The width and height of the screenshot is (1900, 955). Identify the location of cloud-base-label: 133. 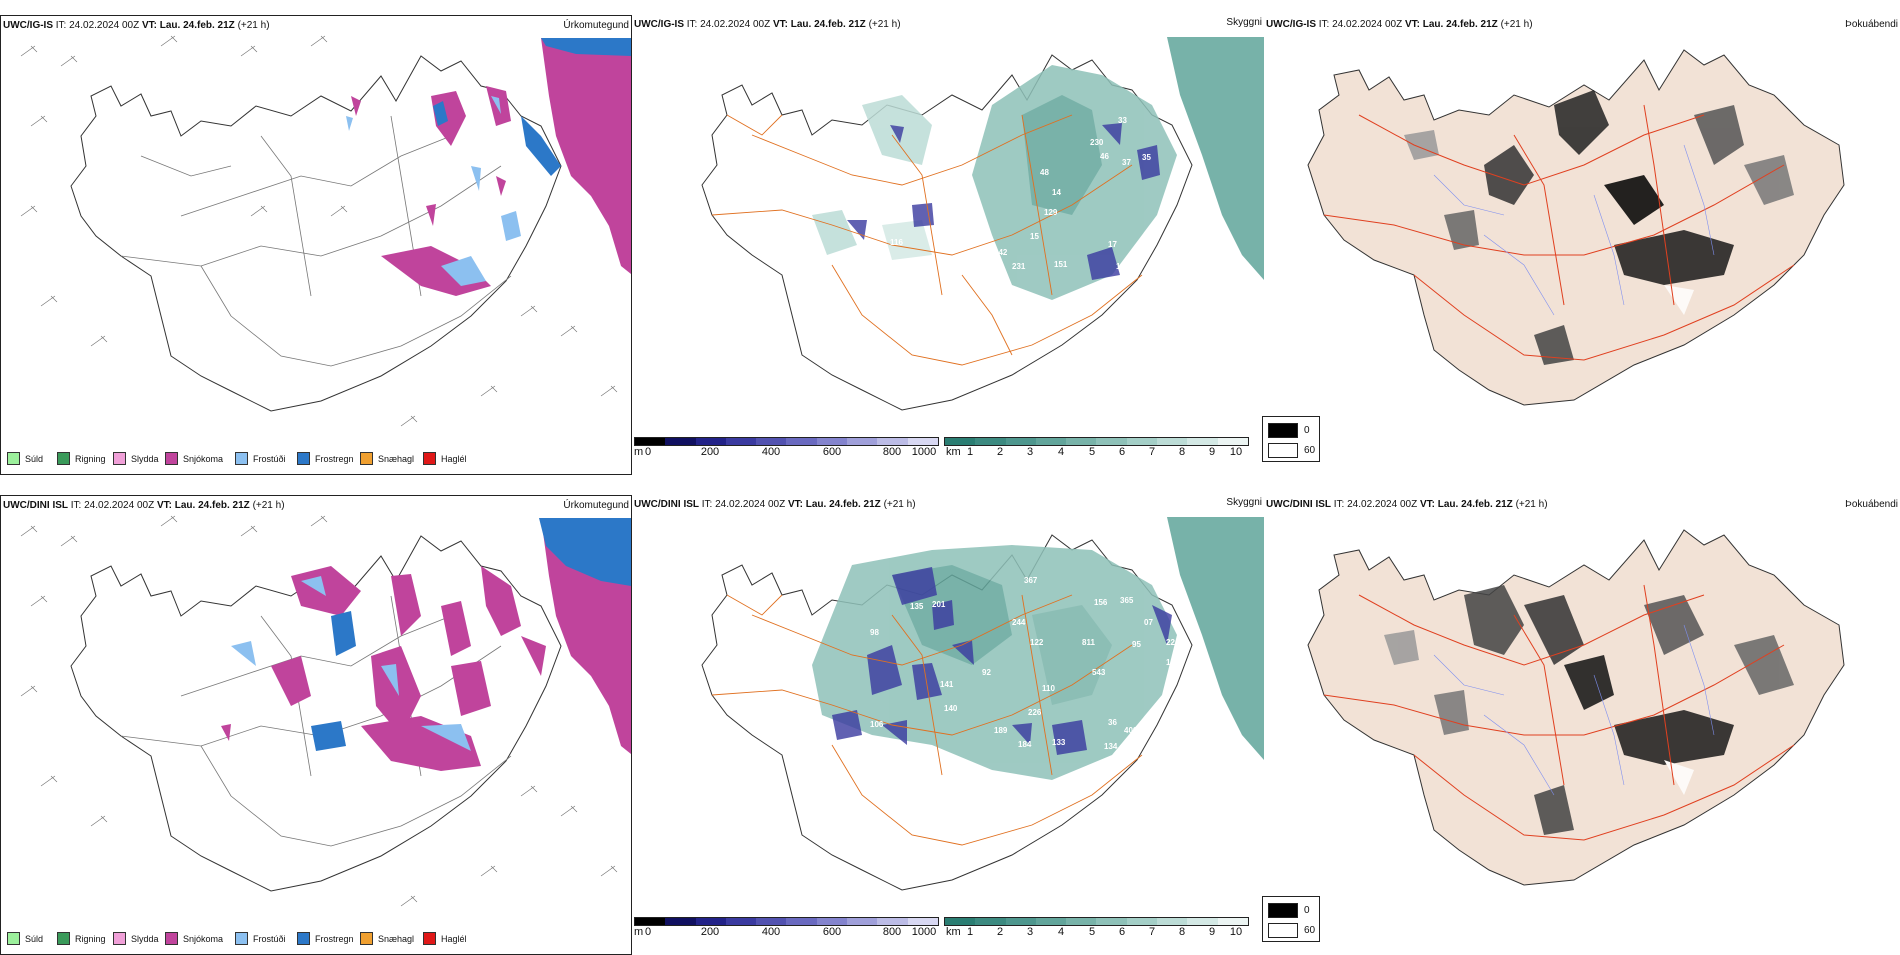
(1059, 742).